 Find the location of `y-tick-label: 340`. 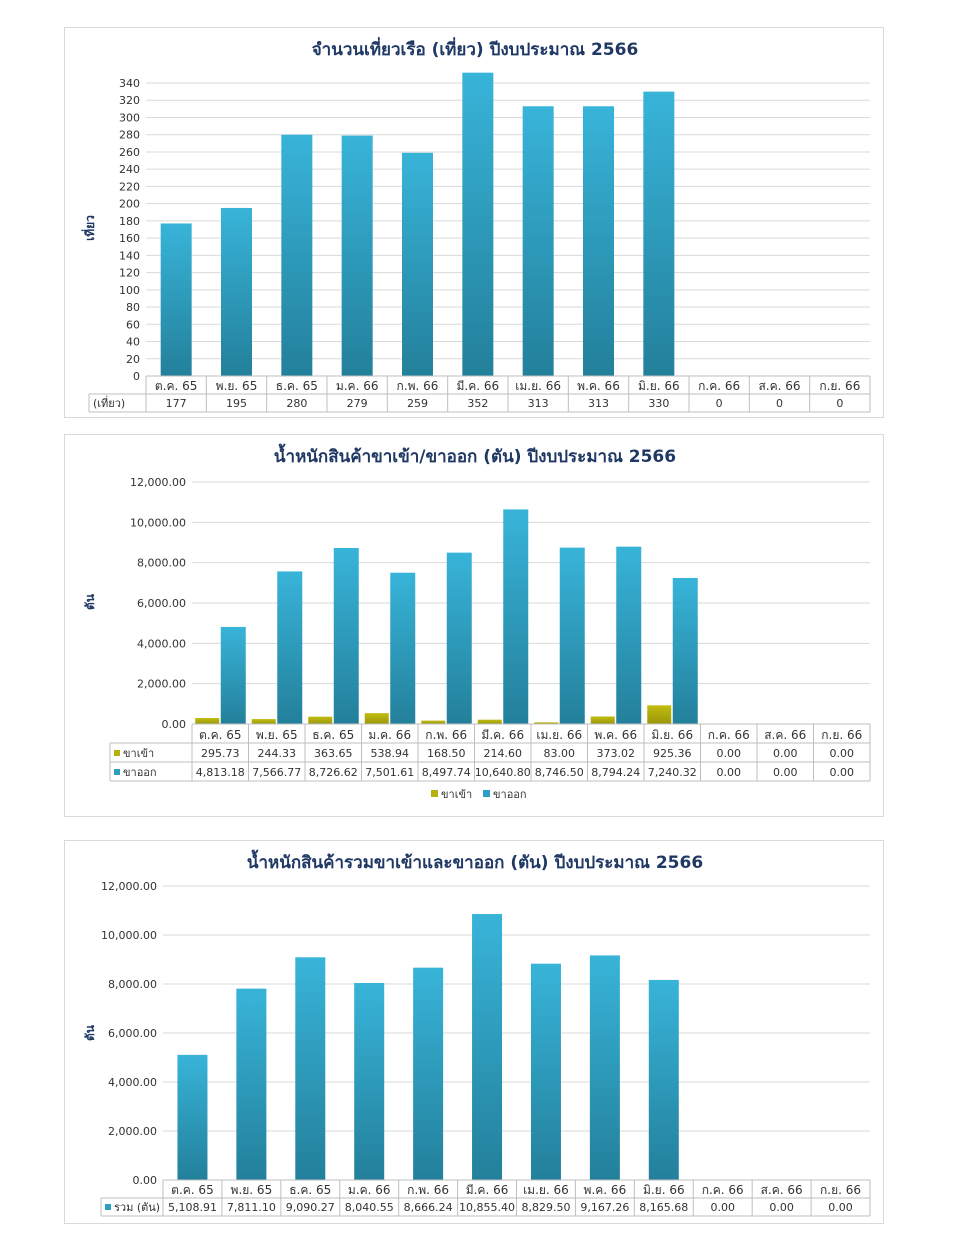

y-tick-label: 340 is located at coordinates (129, 83).